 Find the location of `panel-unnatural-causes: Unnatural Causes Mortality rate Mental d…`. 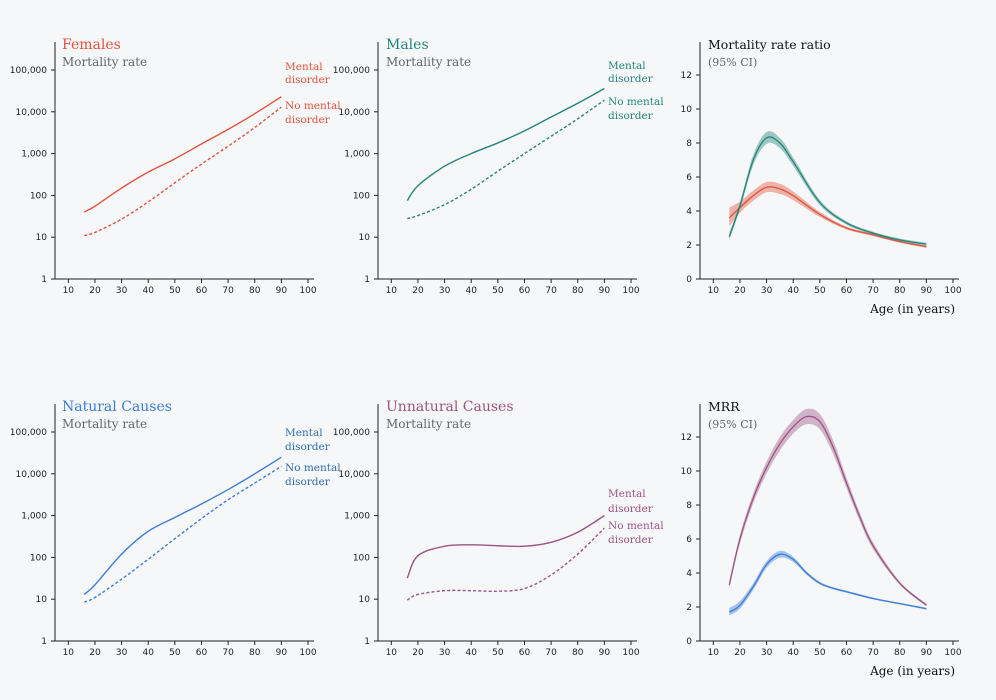

panel-unnatural-causes: Unnatural Causes Mortality rate Mental d… is located at coordinates (498, 528).